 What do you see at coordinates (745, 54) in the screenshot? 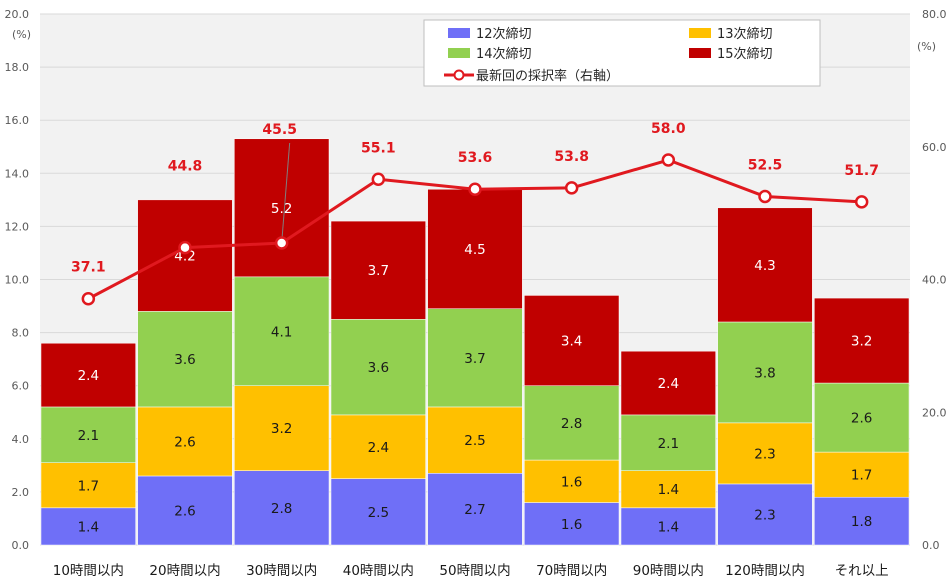
I see `legend-label: 15次締切` at bounding box center [745, 54].